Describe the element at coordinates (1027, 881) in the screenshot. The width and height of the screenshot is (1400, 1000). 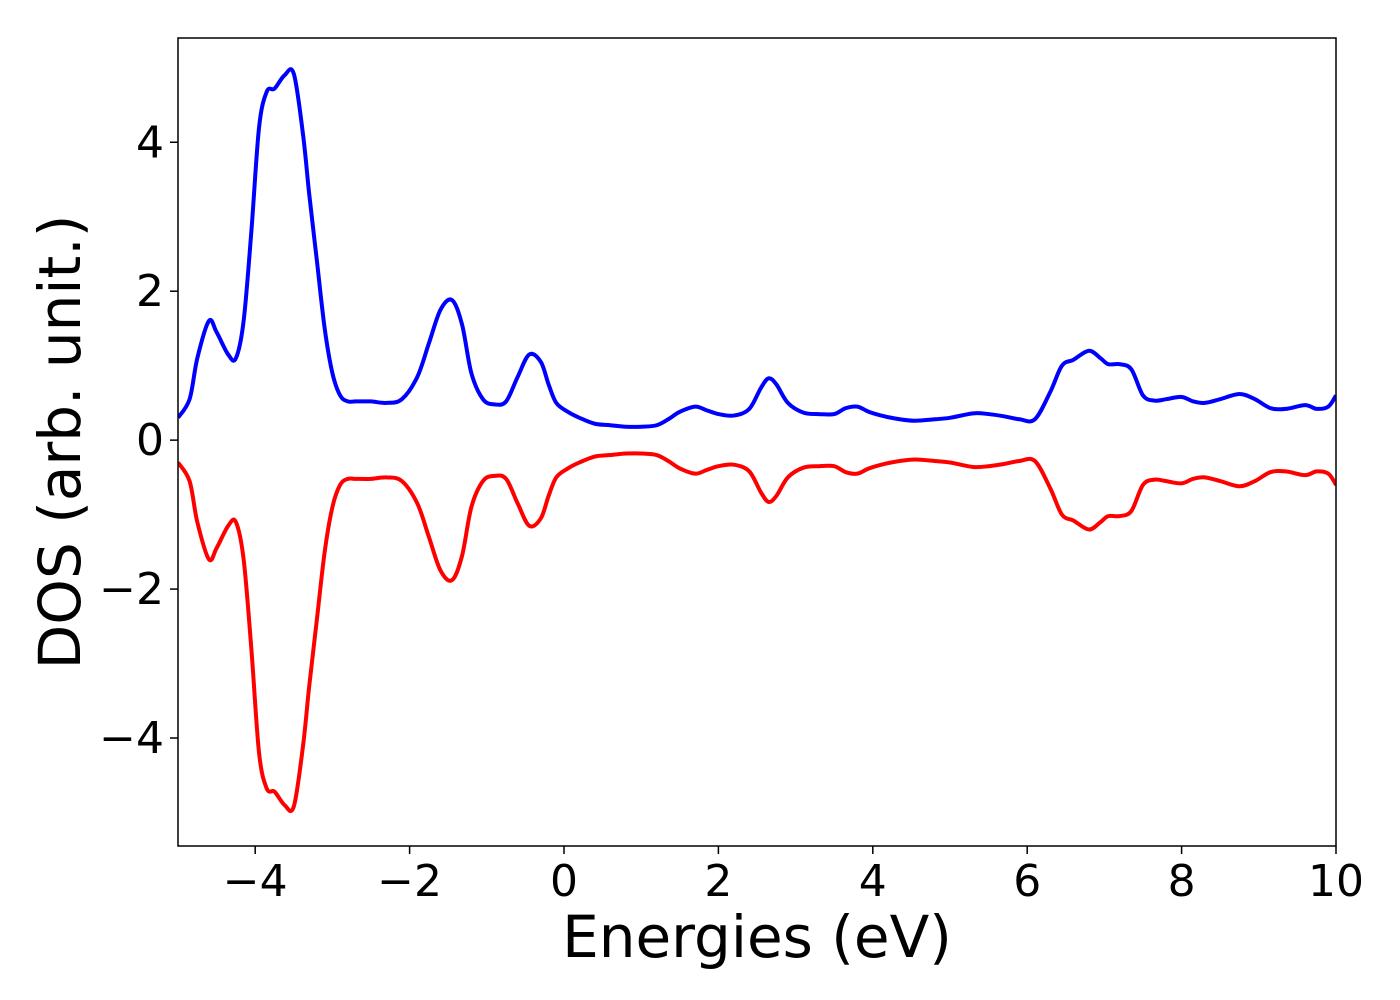
I see `x-tick-label: 6` at that location.